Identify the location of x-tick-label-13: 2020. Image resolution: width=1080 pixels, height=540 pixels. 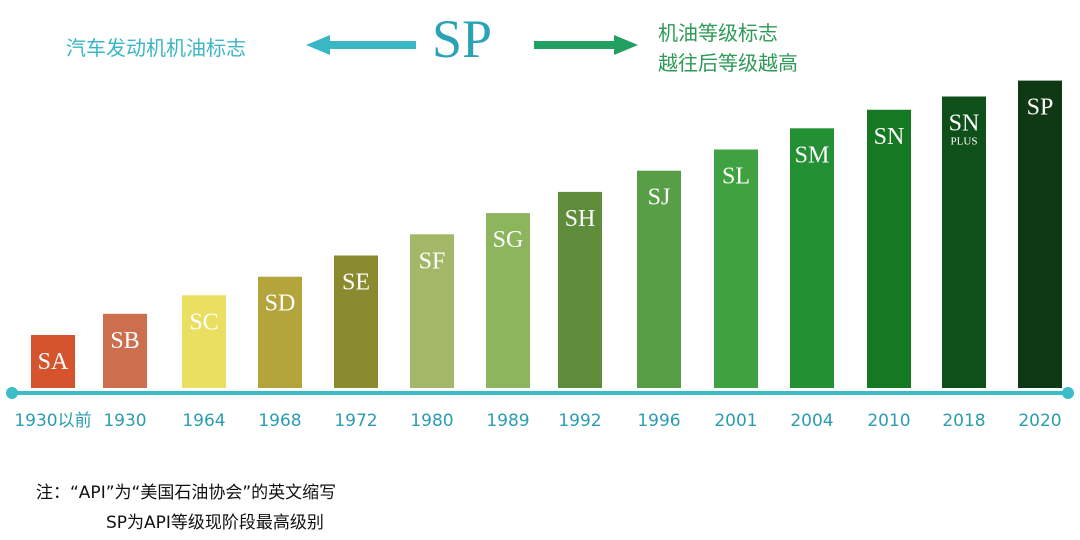
(1039, 421).